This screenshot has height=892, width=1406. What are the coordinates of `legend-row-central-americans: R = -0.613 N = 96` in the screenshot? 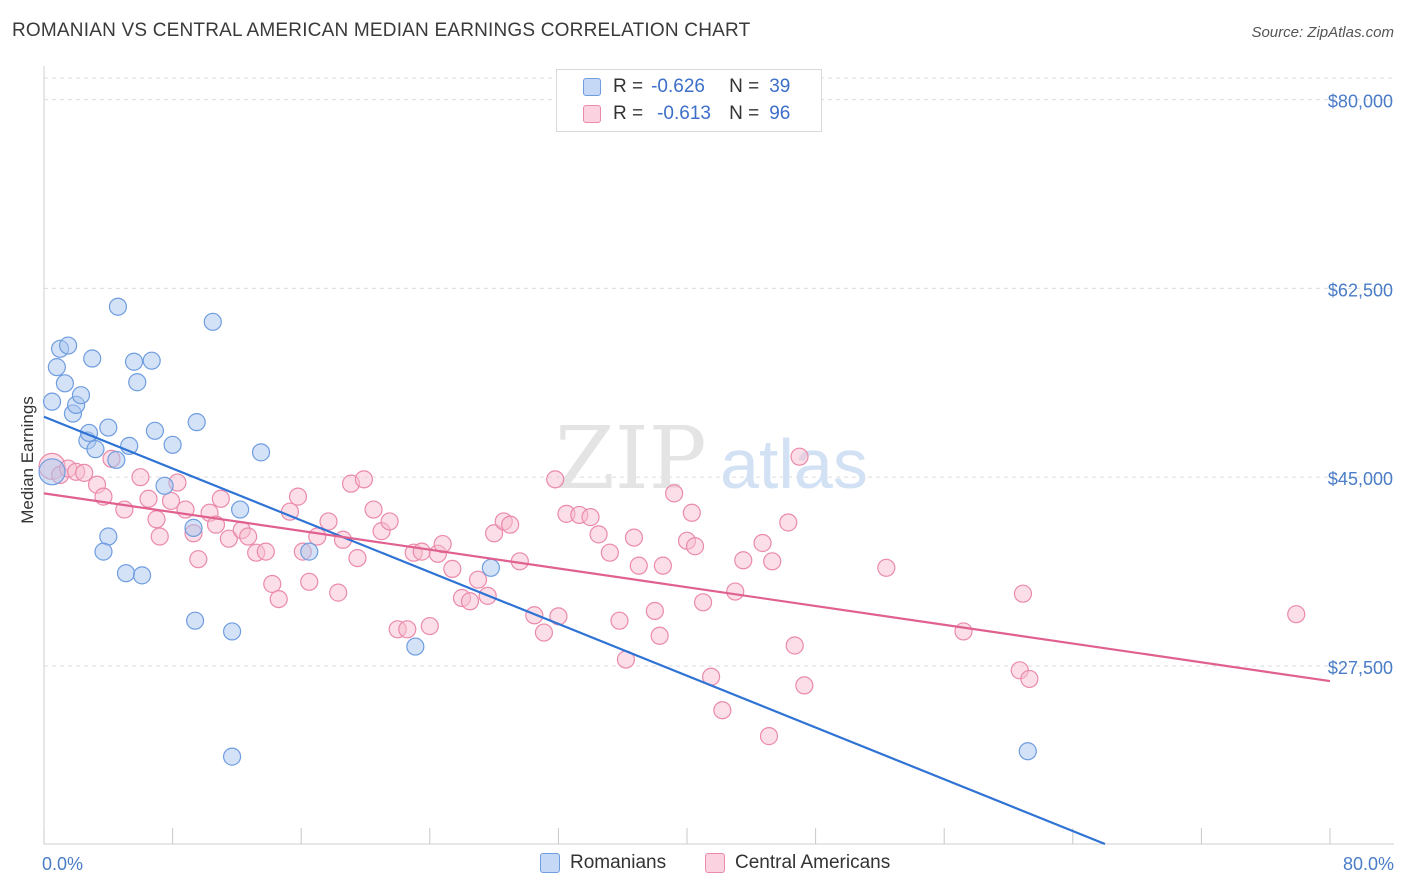 It's located at (686, 114).